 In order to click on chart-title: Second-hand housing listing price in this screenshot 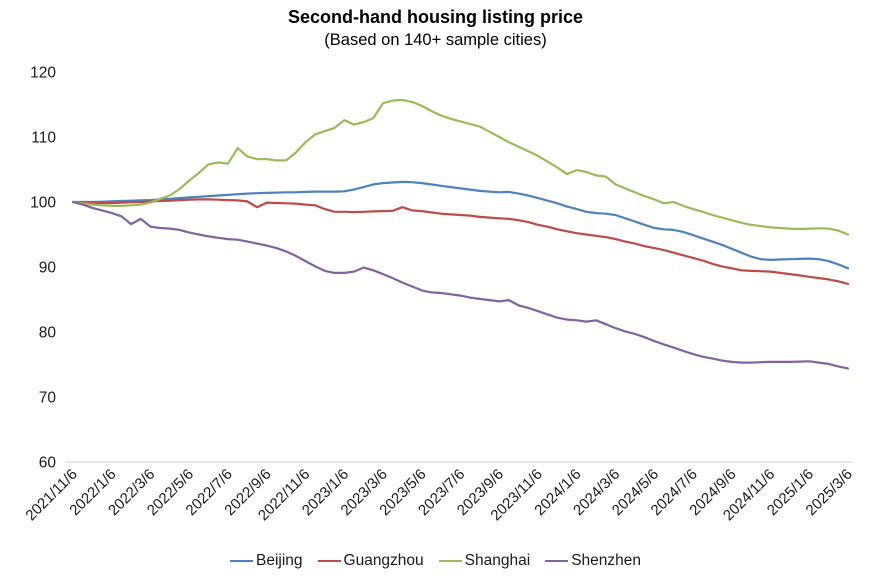, I will do `click(435, 17)`.